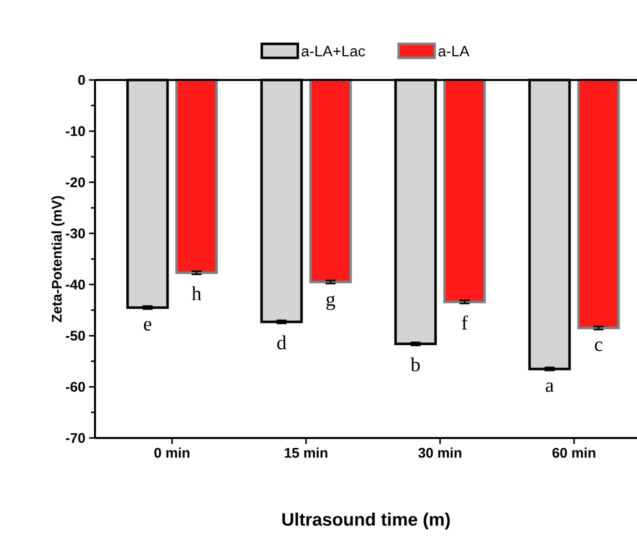  Describe the element at coordinates (75, 131) in the screenshot. I see `y-tick-label: -10` at that location.